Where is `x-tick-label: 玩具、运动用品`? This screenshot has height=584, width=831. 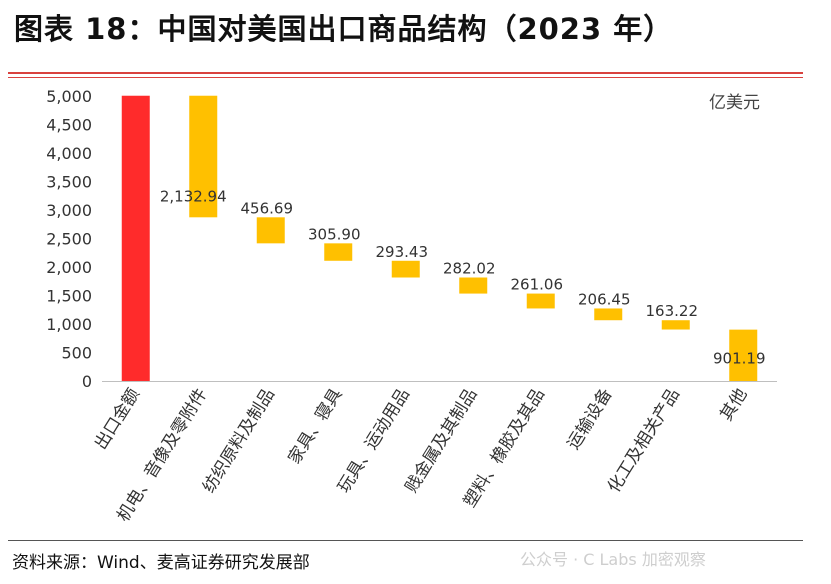 x-tick-label: 玩具、运动用品 is located at coordinates (374, 441).